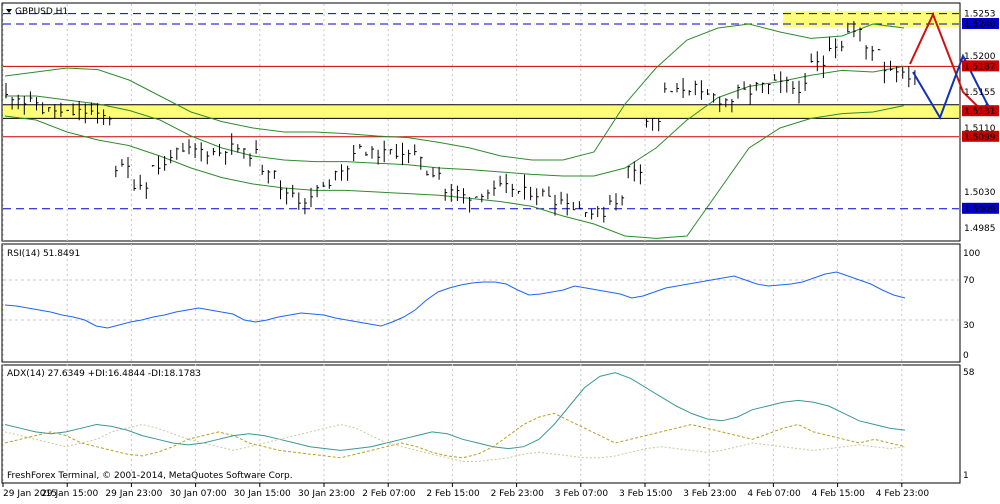  I want to click on time-label: 3 Feb 07:00, so click(582, 494).